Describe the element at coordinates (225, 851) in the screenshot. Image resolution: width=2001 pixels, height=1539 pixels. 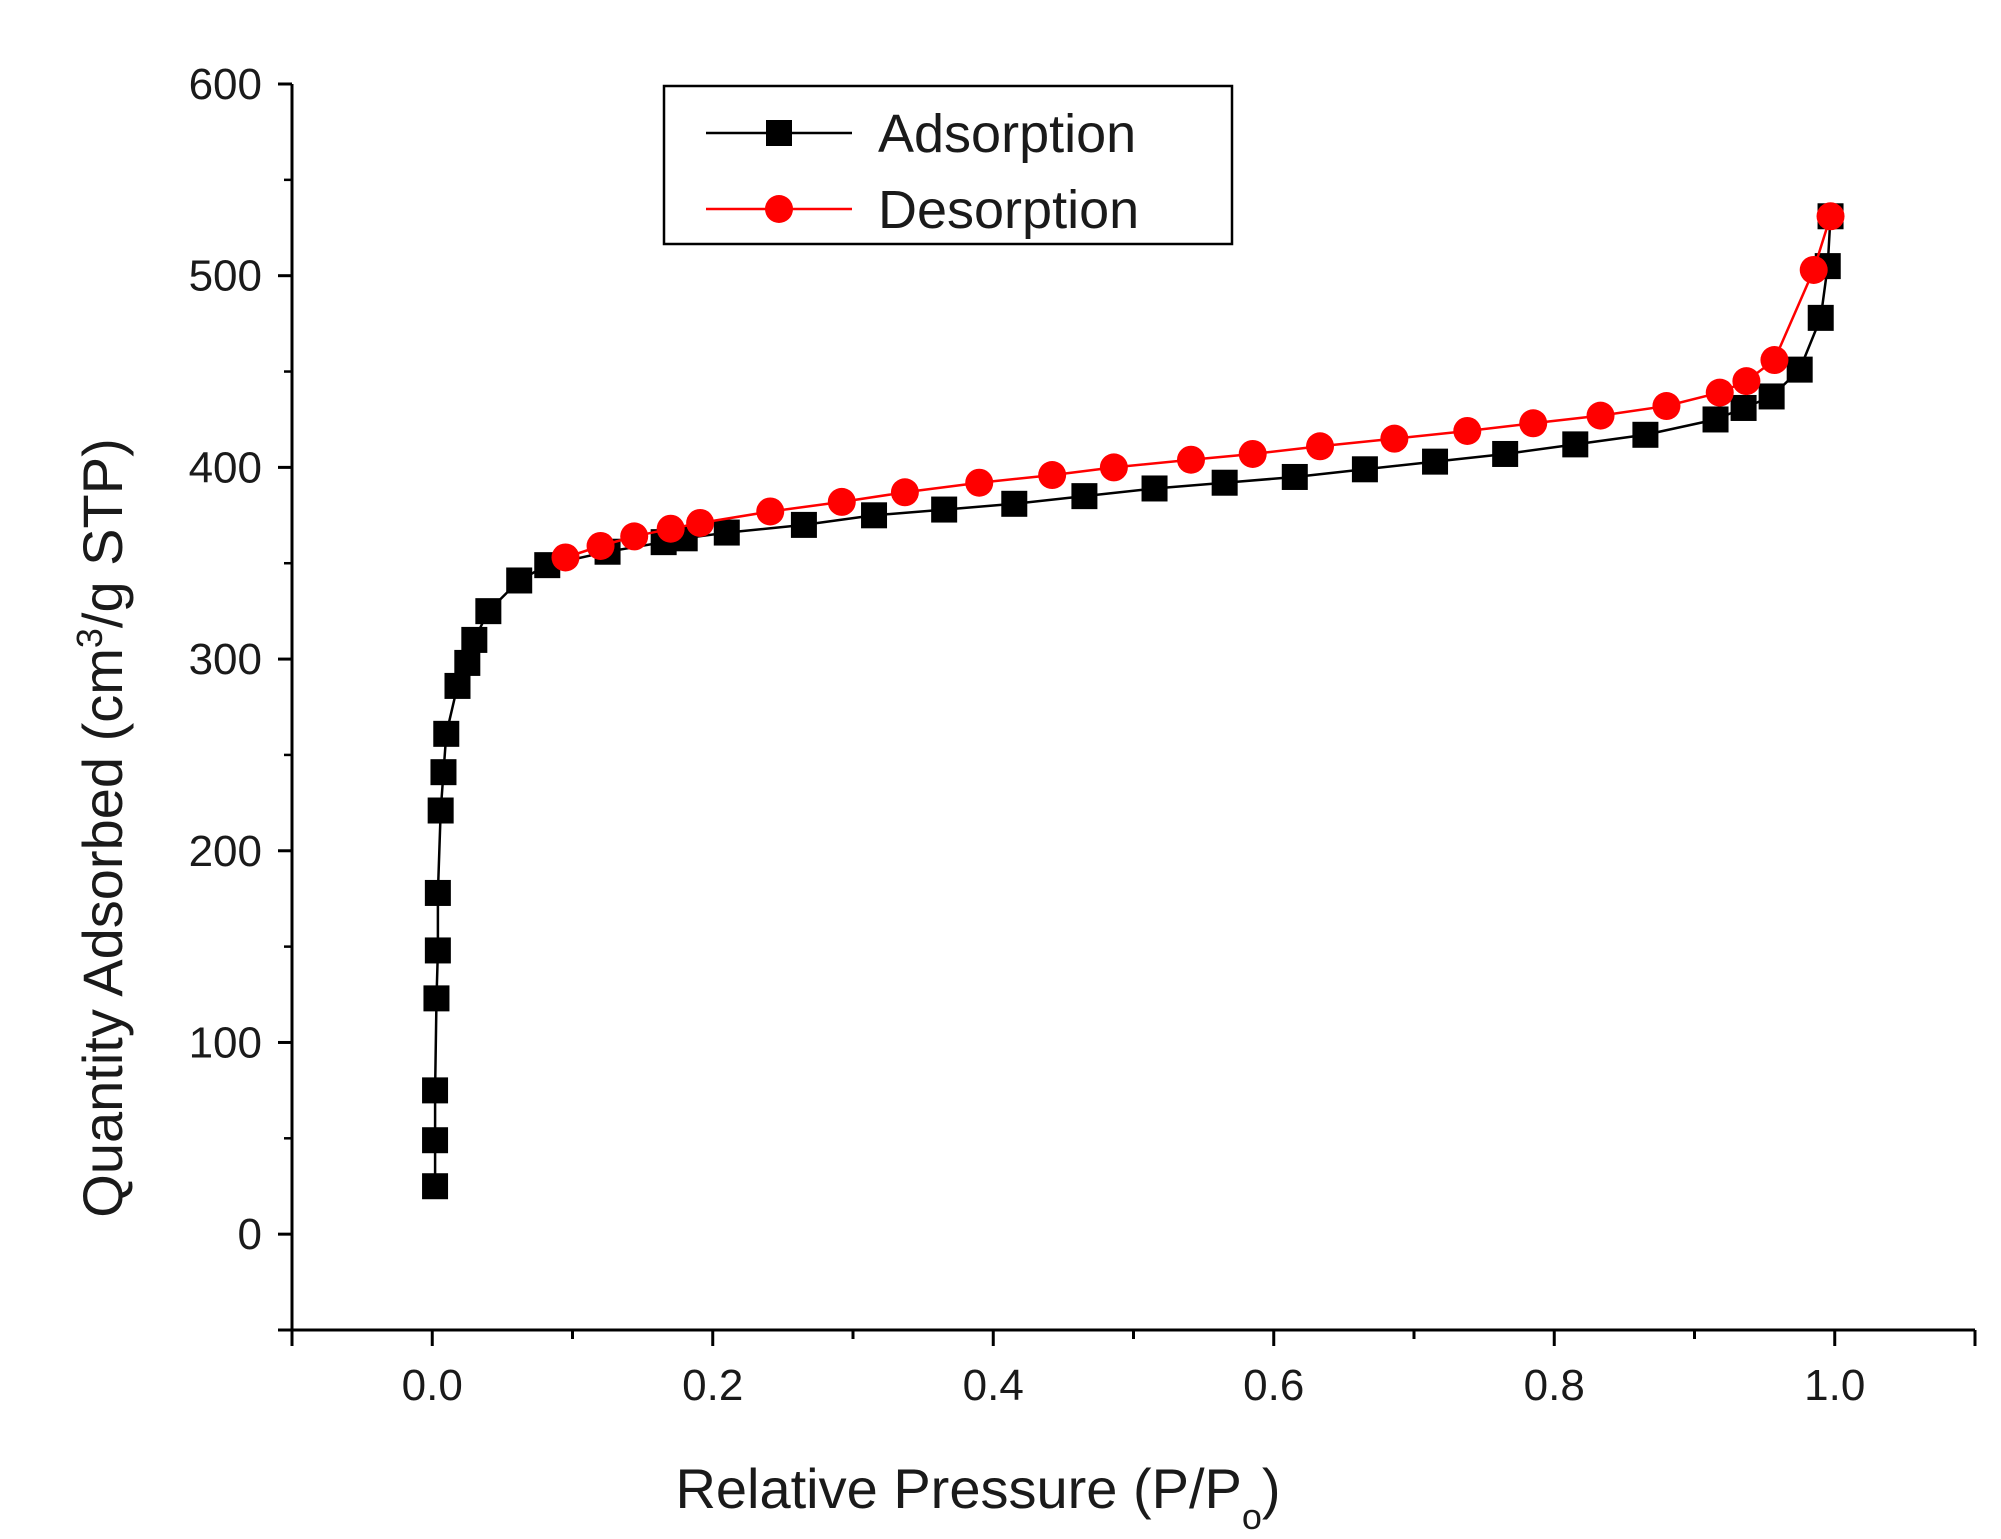
I see `y-tick-label: 200` at that location.